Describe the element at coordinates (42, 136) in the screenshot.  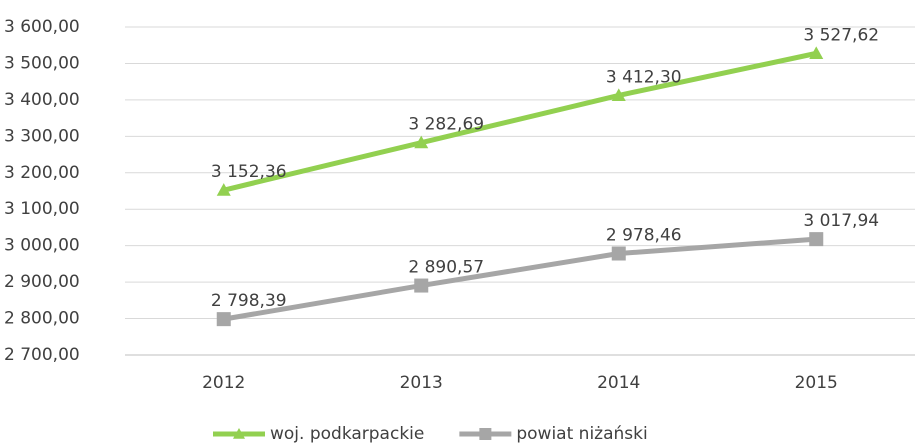
I see `y-tick-label: 3 300,00` at that location.